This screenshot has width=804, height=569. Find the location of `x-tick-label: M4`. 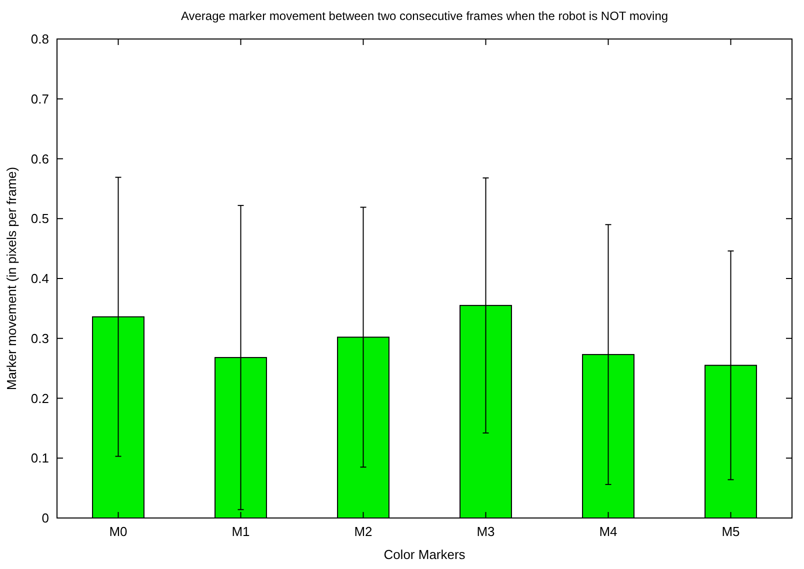

x-tick-label: M4 is located at coordinates (608, 531).